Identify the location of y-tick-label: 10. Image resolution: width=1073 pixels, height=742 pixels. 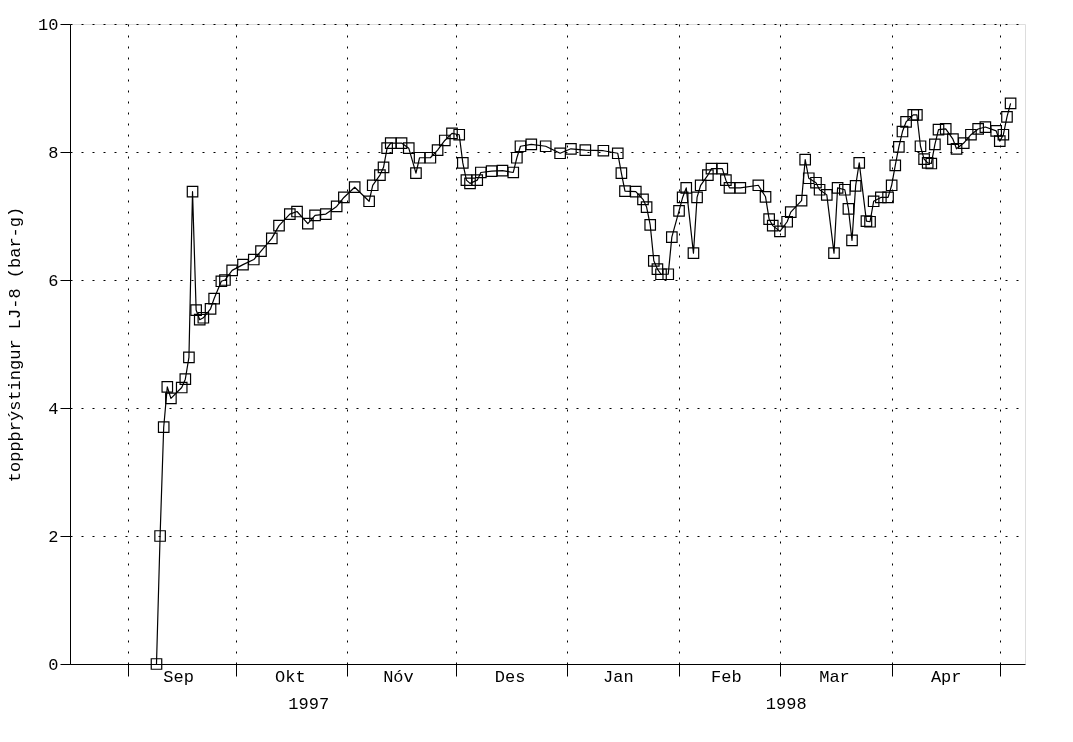
(48, 25).